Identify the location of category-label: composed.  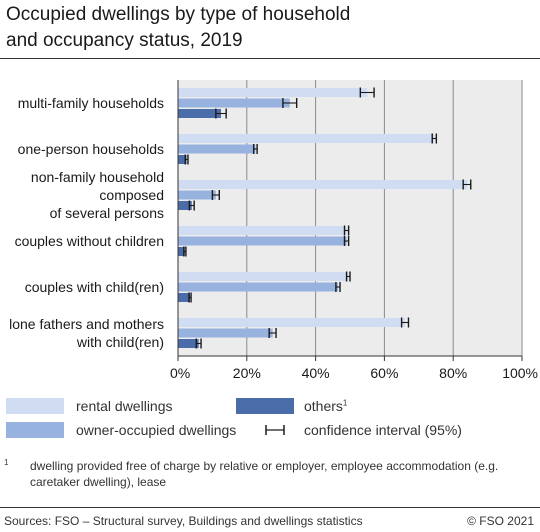
(131, 195).